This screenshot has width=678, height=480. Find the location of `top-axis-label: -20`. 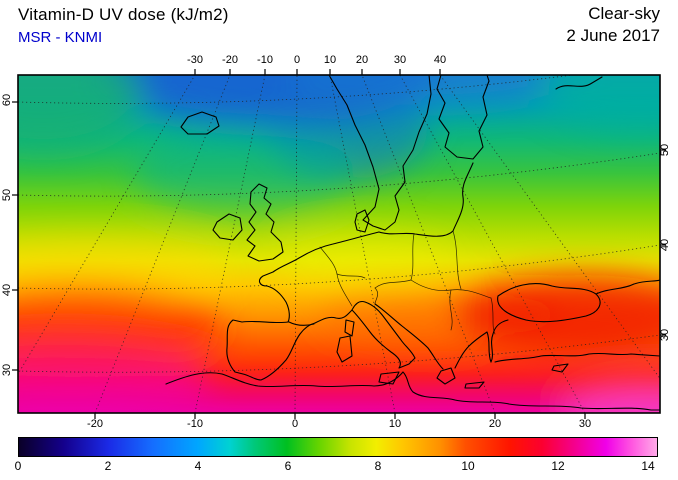

top-axis-label: -20 is located at coordinates (230, 60).